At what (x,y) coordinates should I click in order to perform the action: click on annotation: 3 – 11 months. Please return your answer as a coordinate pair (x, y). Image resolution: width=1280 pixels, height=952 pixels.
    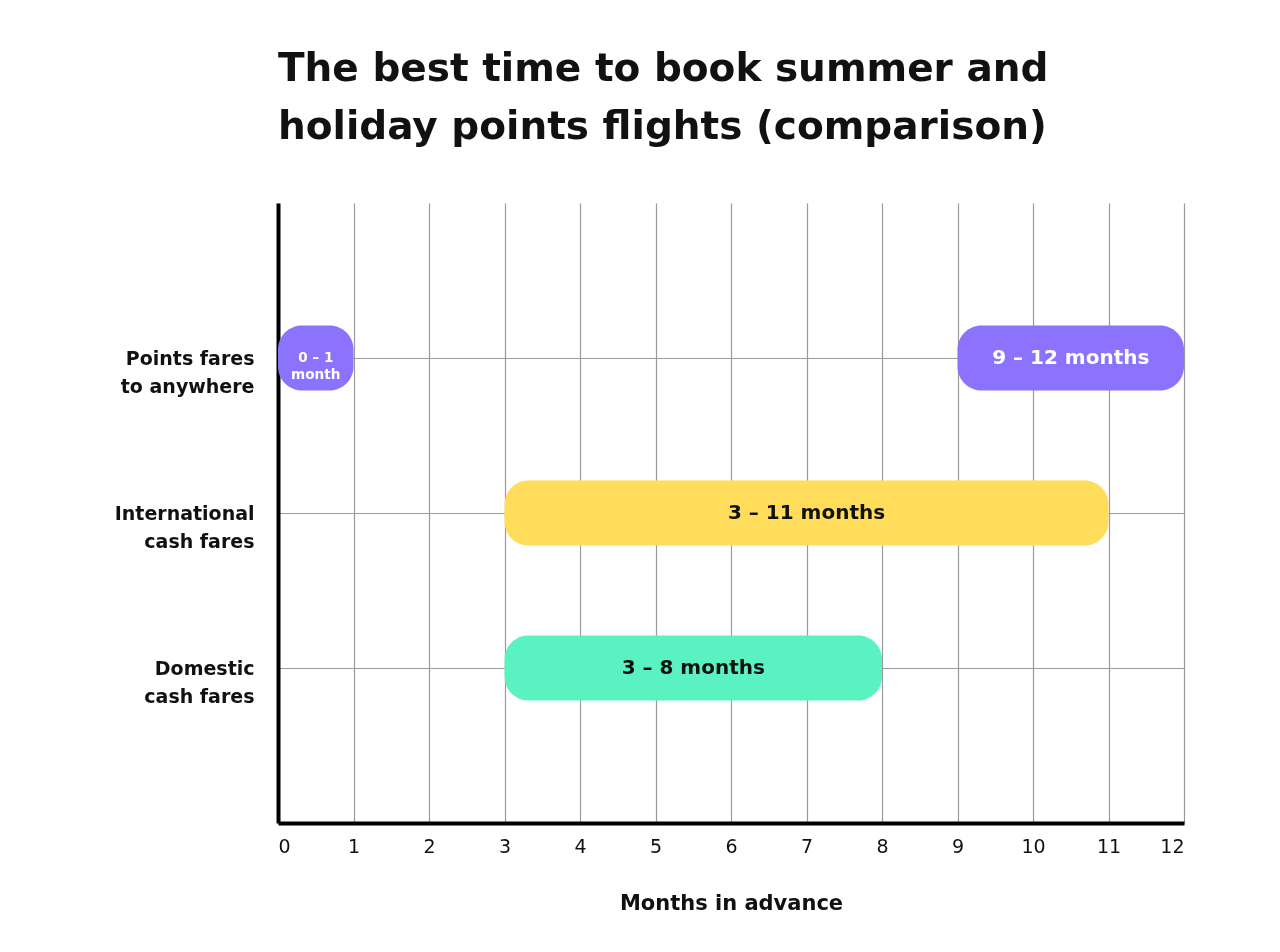
    Looking at the image, I should click on (806, 512).